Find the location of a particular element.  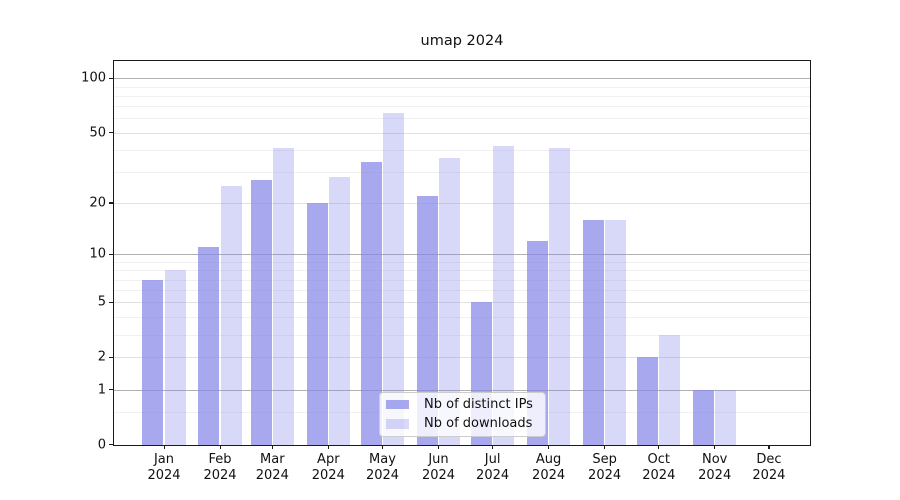

bar-distinct-ips-oct is located at coordinates (648, 401).